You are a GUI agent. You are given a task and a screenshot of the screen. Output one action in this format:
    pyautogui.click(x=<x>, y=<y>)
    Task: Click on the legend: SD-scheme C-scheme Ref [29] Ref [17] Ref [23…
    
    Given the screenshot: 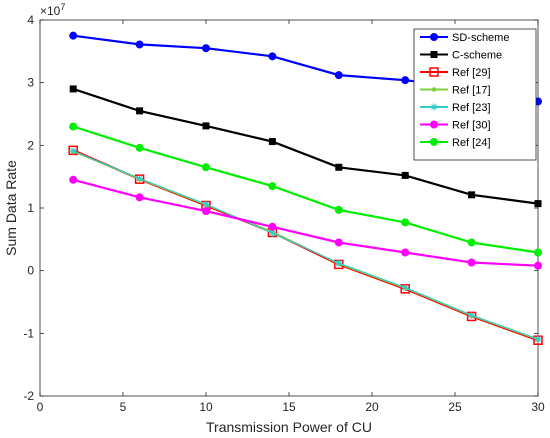 What is the action you would take?
    pyautogui.click(x=475, y=94)
    